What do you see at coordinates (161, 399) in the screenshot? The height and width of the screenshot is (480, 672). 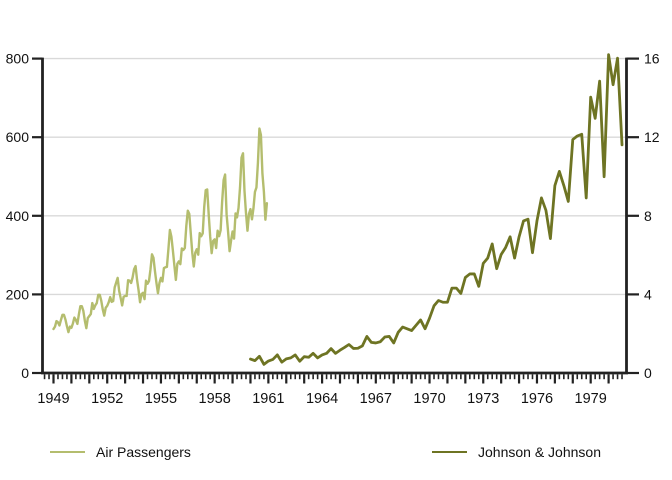 I see `svg-text: 1955` at bounding box center [161, 399].